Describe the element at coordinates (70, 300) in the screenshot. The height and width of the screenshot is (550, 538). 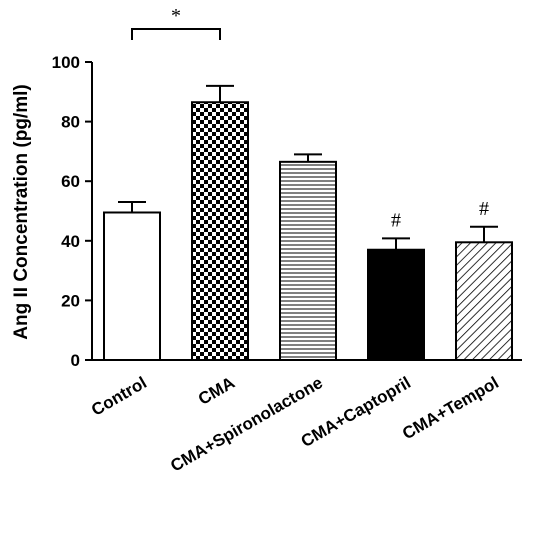
I see `y-tick-label: 20` at that location.